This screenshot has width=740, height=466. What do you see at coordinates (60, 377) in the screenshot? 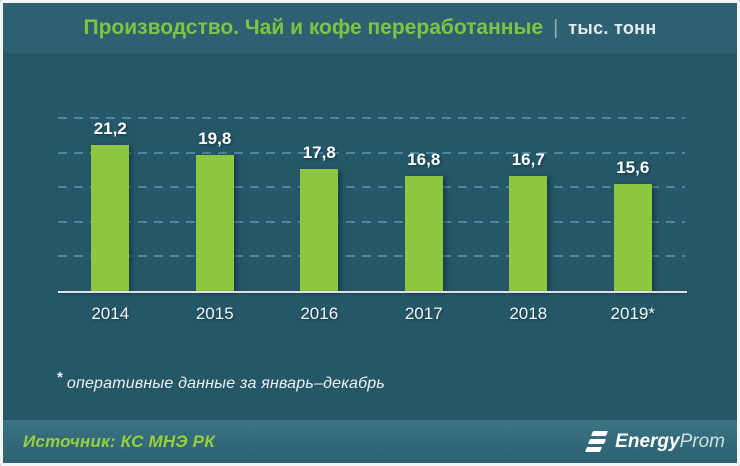
I see `footnote-marker: *` at bounding box center [60, 377].